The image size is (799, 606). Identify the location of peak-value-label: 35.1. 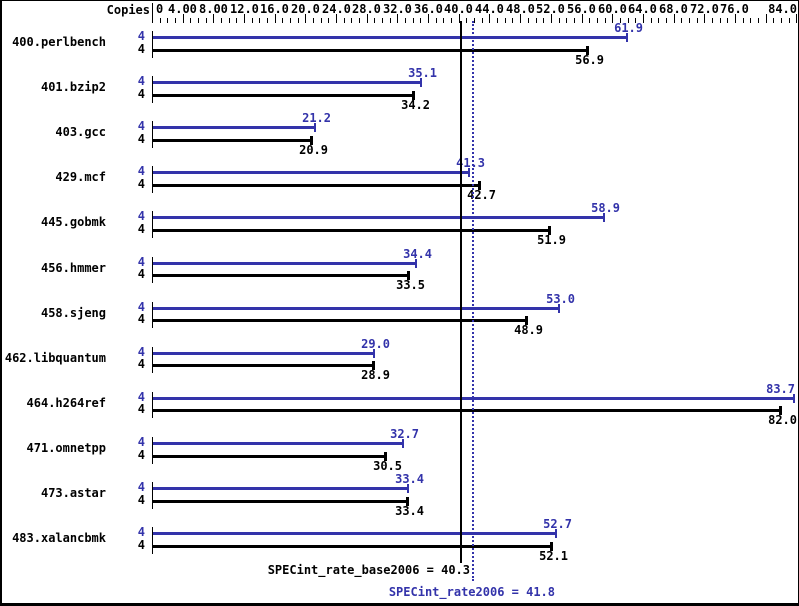
(422, 73).